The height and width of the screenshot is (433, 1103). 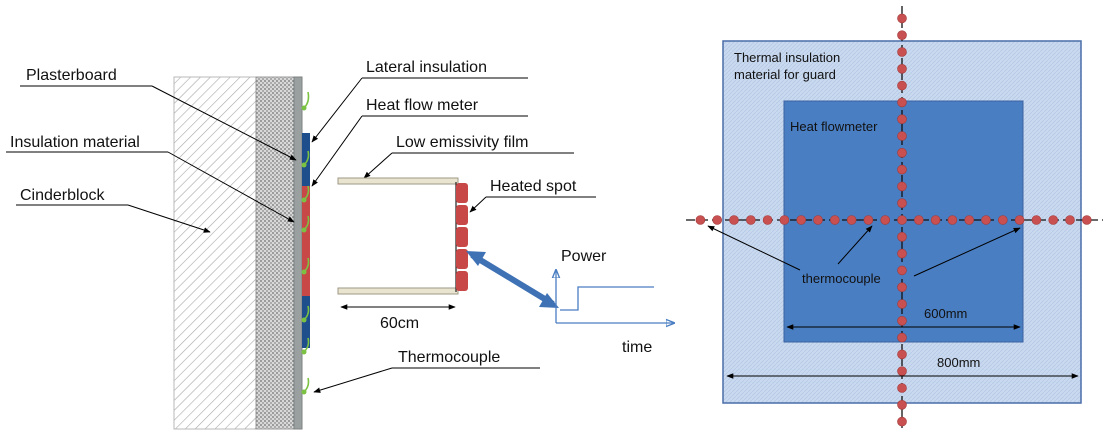 What do you see at coordinates (637, 347) in the screenshot?
I see `time-axis-label: time` at bounding box center [637, 347].